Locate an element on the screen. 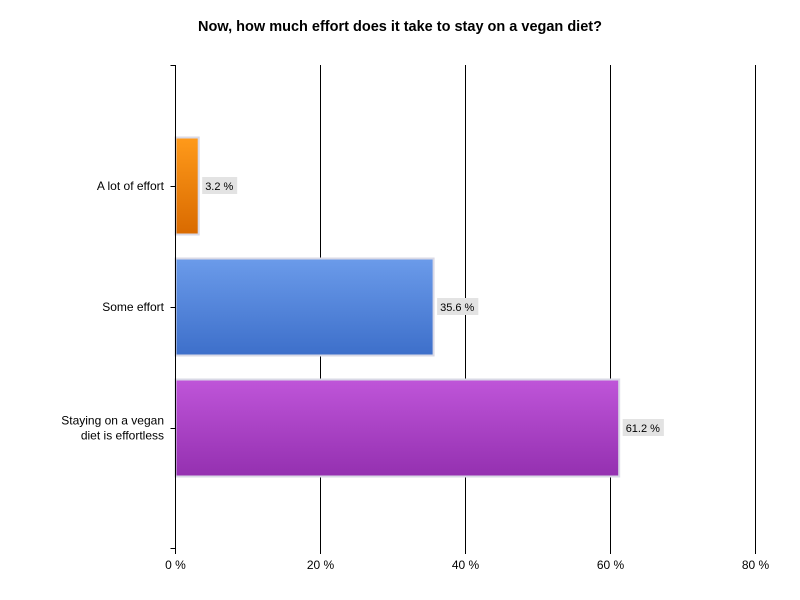  category-label: Some effort is located at coordinates (133, 307).